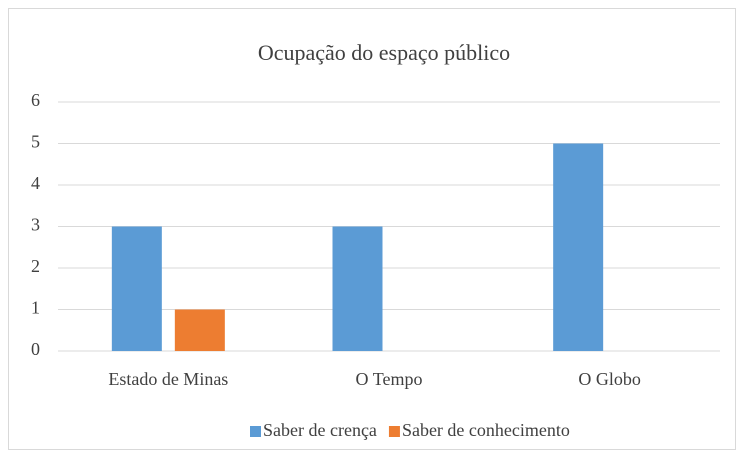 This screenshot has width=744, height=462. What do you see at coordinates (35, 225) in the screenshot?
I see `y-tick-label: 3` at bounding box center [35, 225].